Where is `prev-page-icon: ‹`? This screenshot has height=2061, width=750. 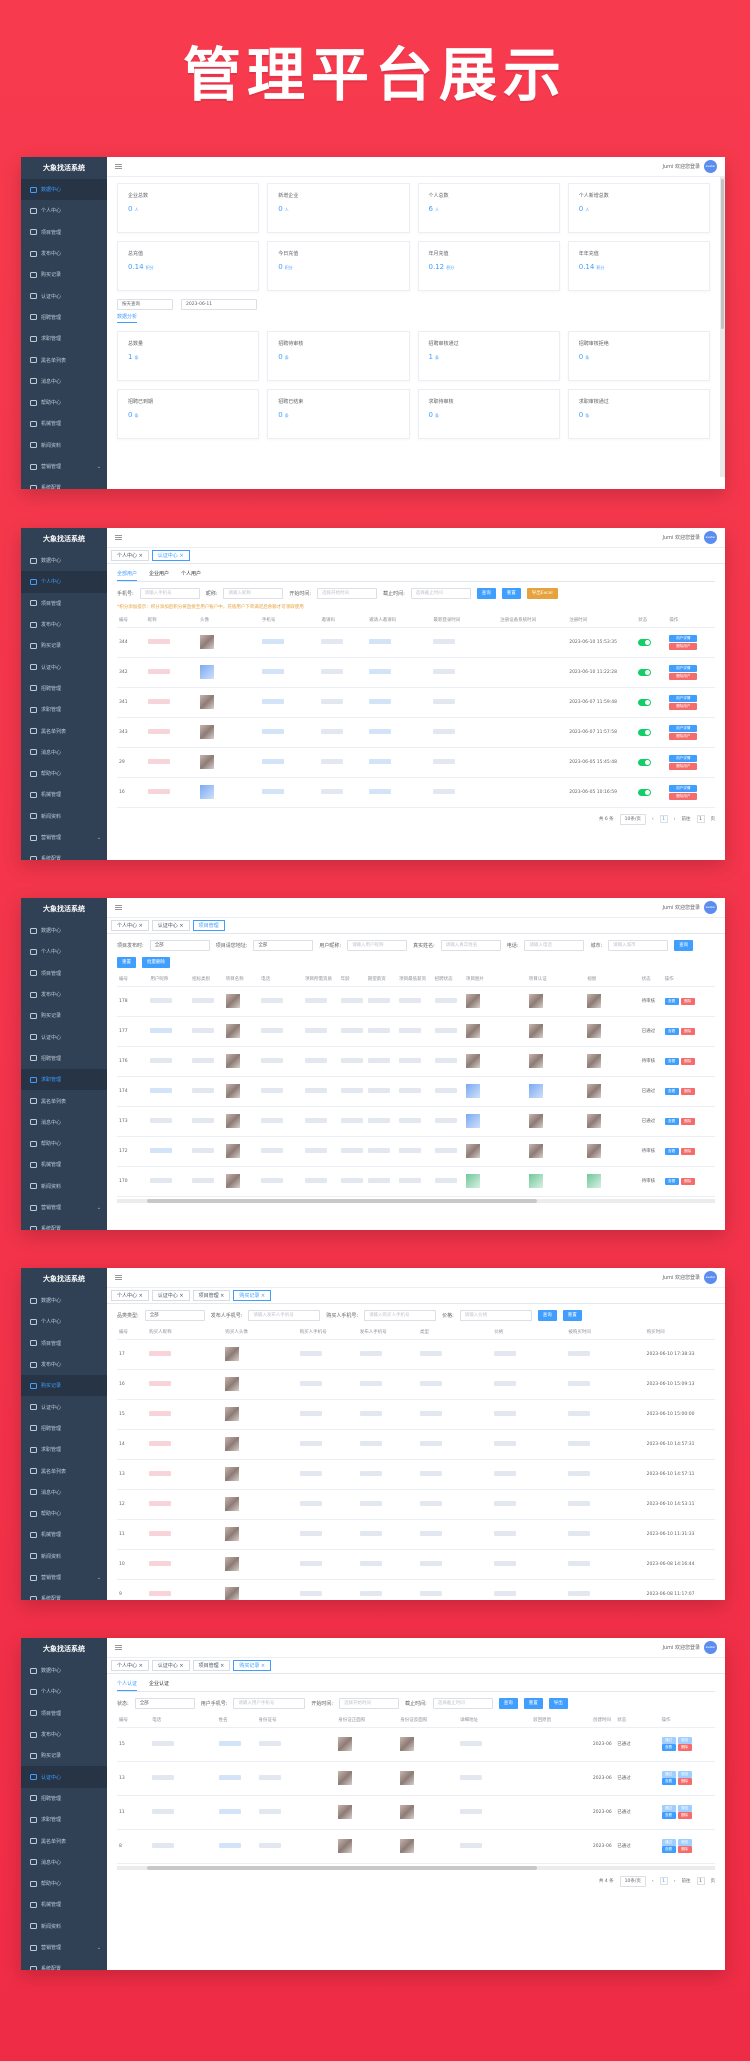
prev-page-icon: ‹ is located at coordinates (652, 1881).